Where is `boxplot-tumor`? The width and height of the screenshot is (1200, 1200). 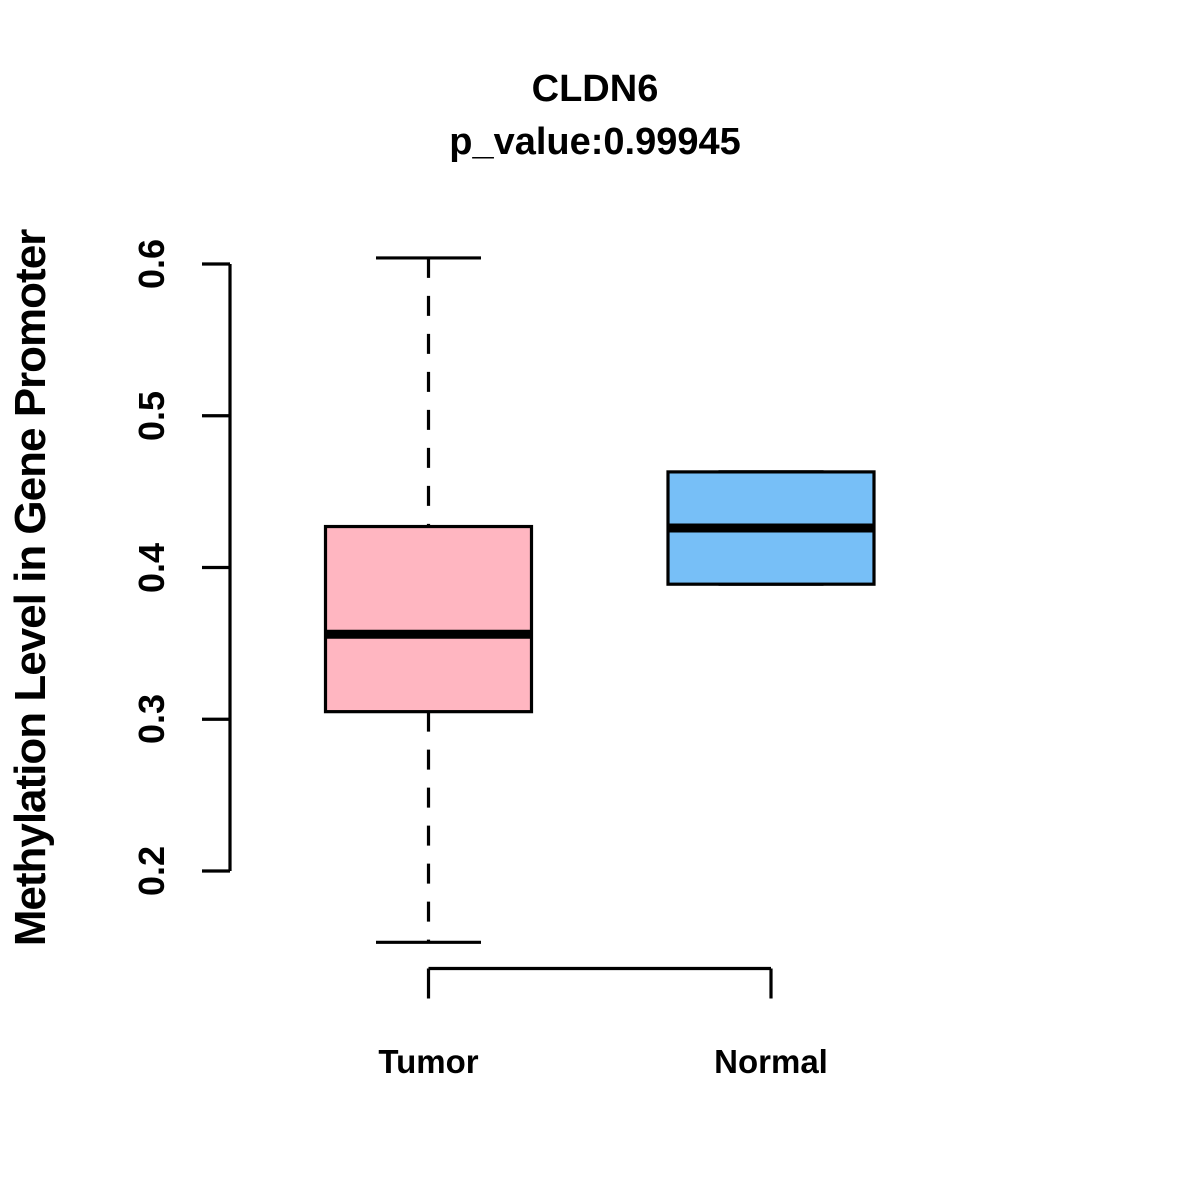
boxplot-tumor is located at coordinates (428, 600).